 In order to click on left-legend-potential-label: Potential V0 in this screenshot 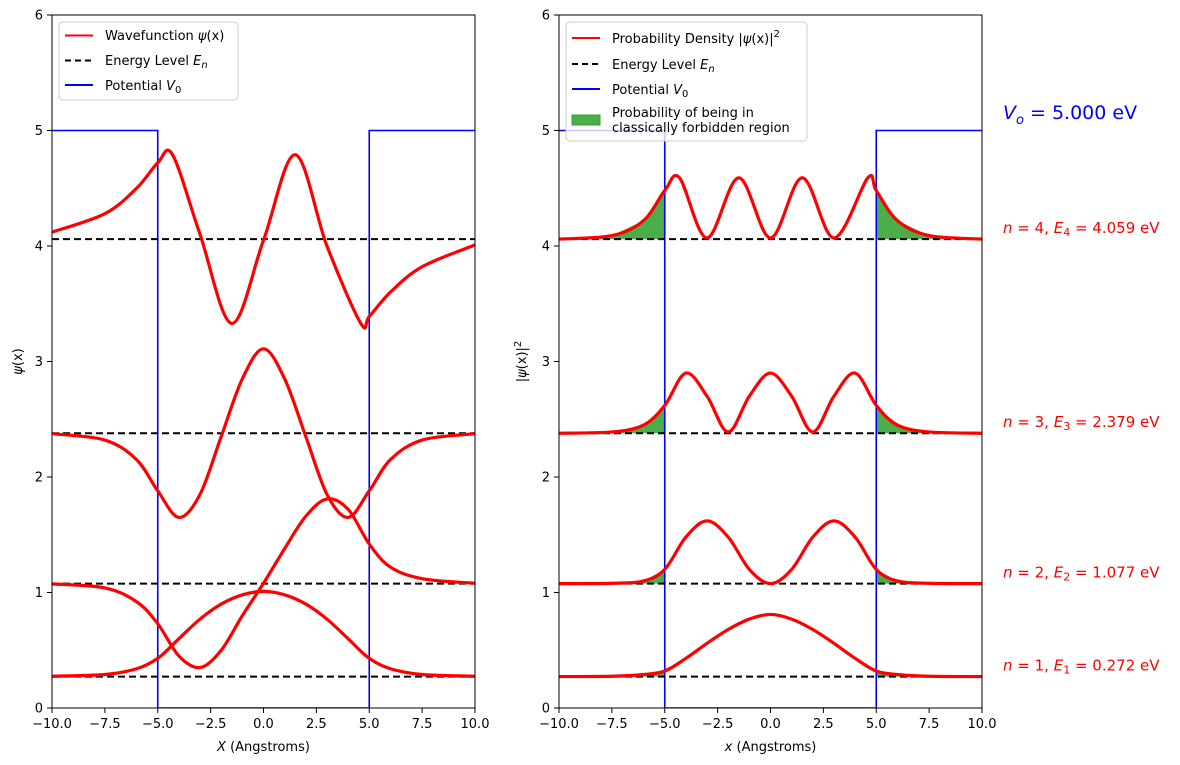, I will do `click(143, 87)`.